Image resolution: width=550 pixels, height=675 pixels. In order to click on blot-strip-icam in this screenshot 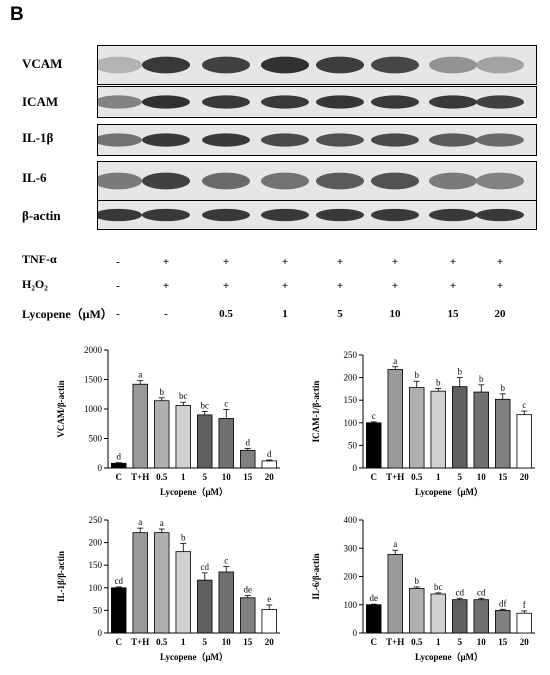, I will do `click(317, 102)`.